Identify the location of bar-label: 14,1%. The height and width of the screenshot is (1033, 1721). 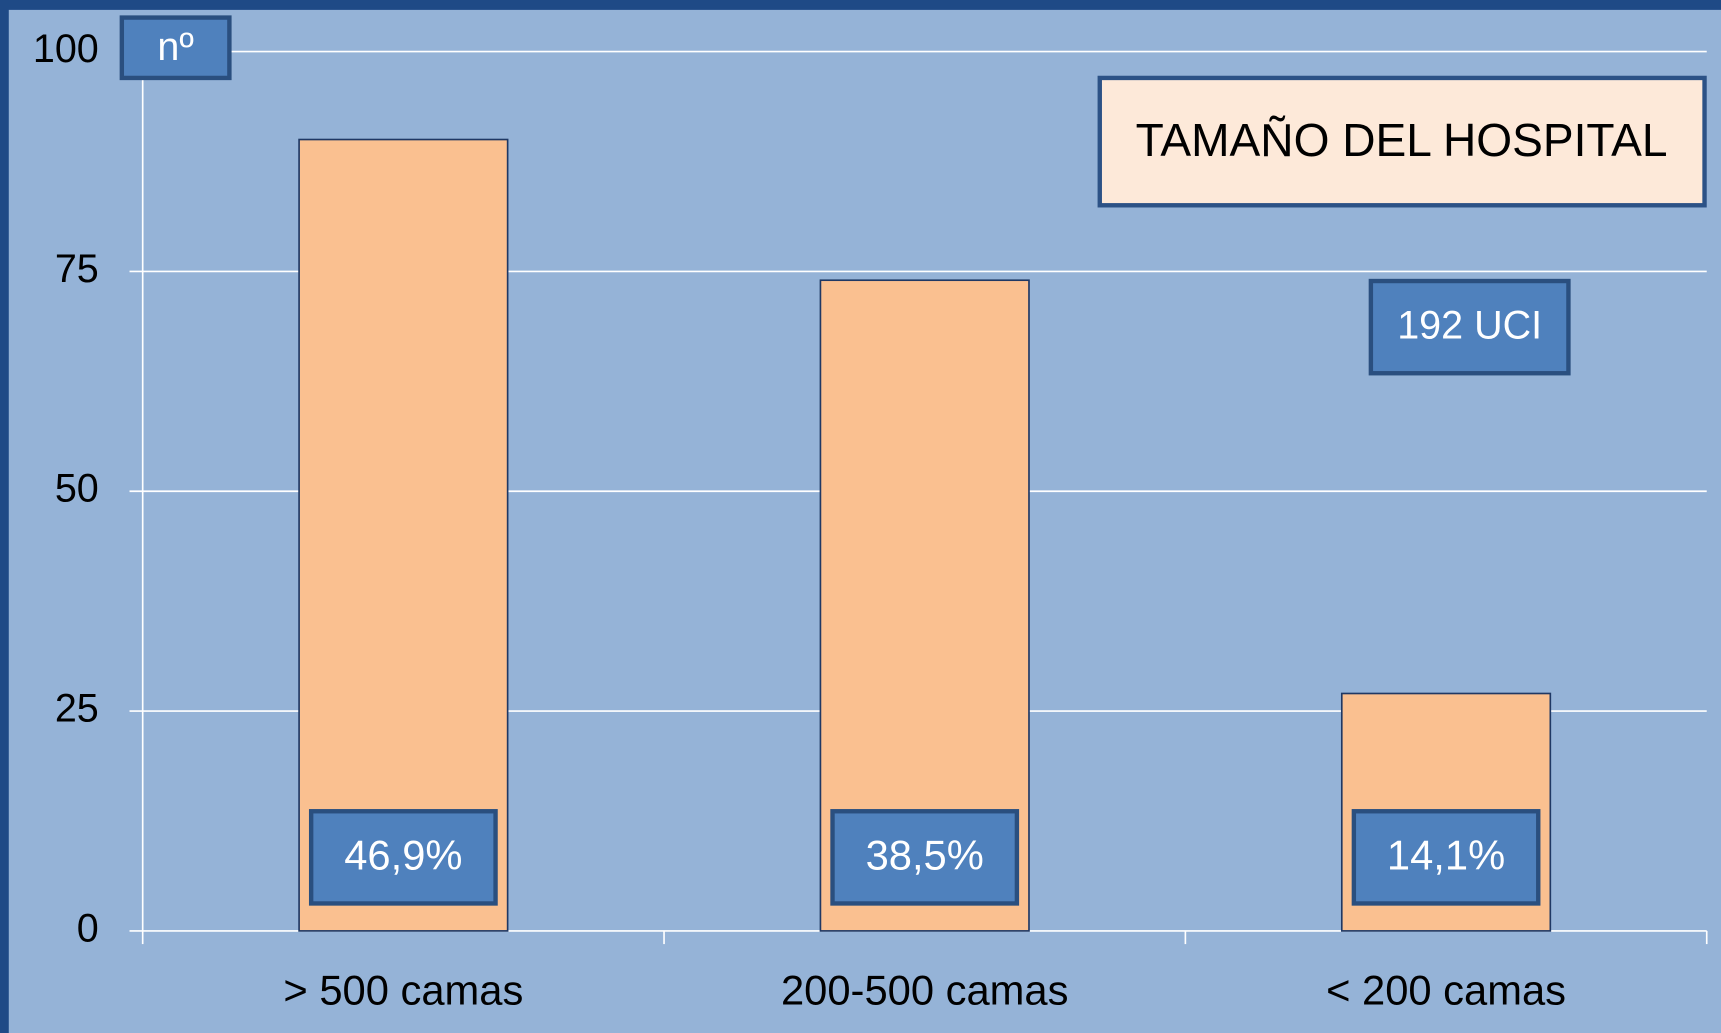
(1446, 854).